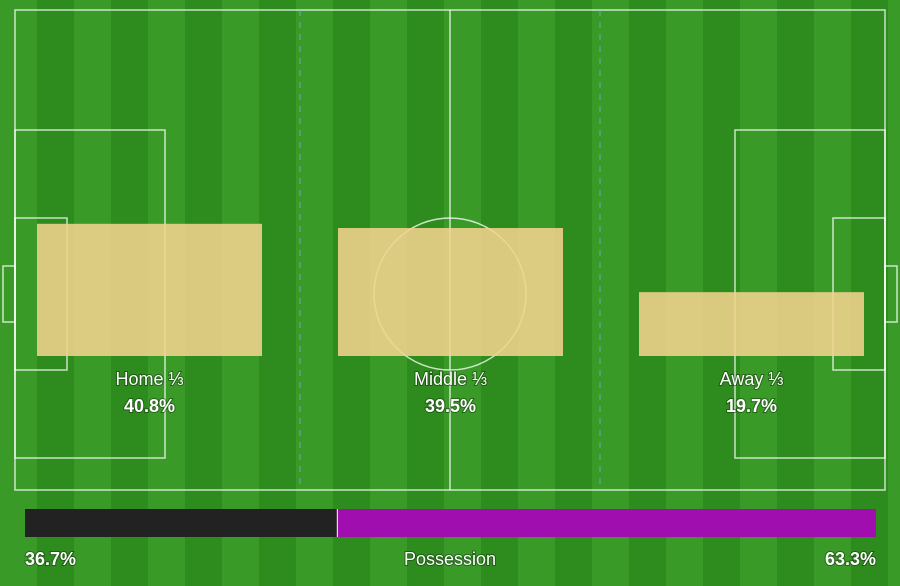 The width and height of the screenshot is (900, 586). What do you see at coordinates (850, 559) in the screenshot?
I see `possession-value: 63.3%` at bounding box center [850, 559].